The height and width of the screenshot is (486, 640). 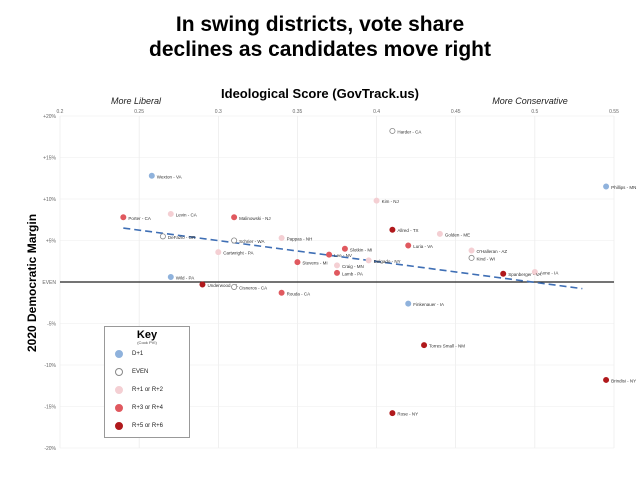 I want to click on y-axis-label: 2020 Democratic Margin, so click(x=32, y=283).